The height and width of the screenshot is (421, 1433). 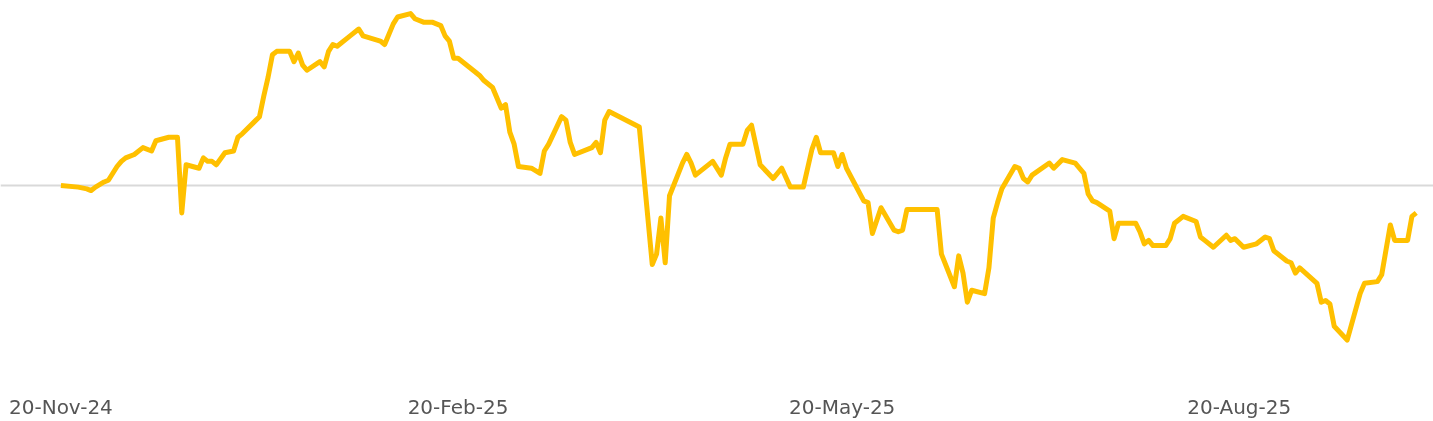 I want to click on x-tick-label: 20-Aug-25, so click(x=1239, y=406).